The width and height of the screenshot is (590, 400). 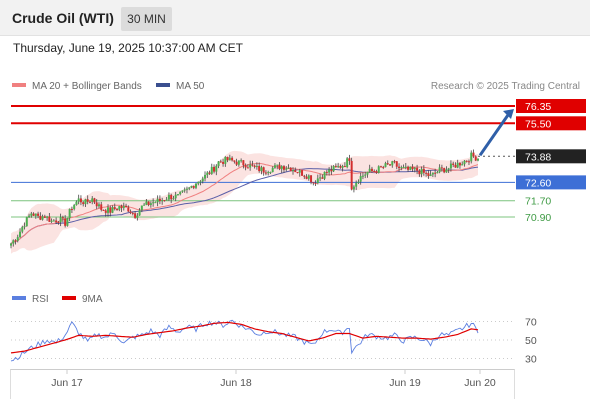 What do you see at coordinates (480, 383) in the screenshot?
I see `x-tick-label: Jun 20` at bounding box center [480, 383].